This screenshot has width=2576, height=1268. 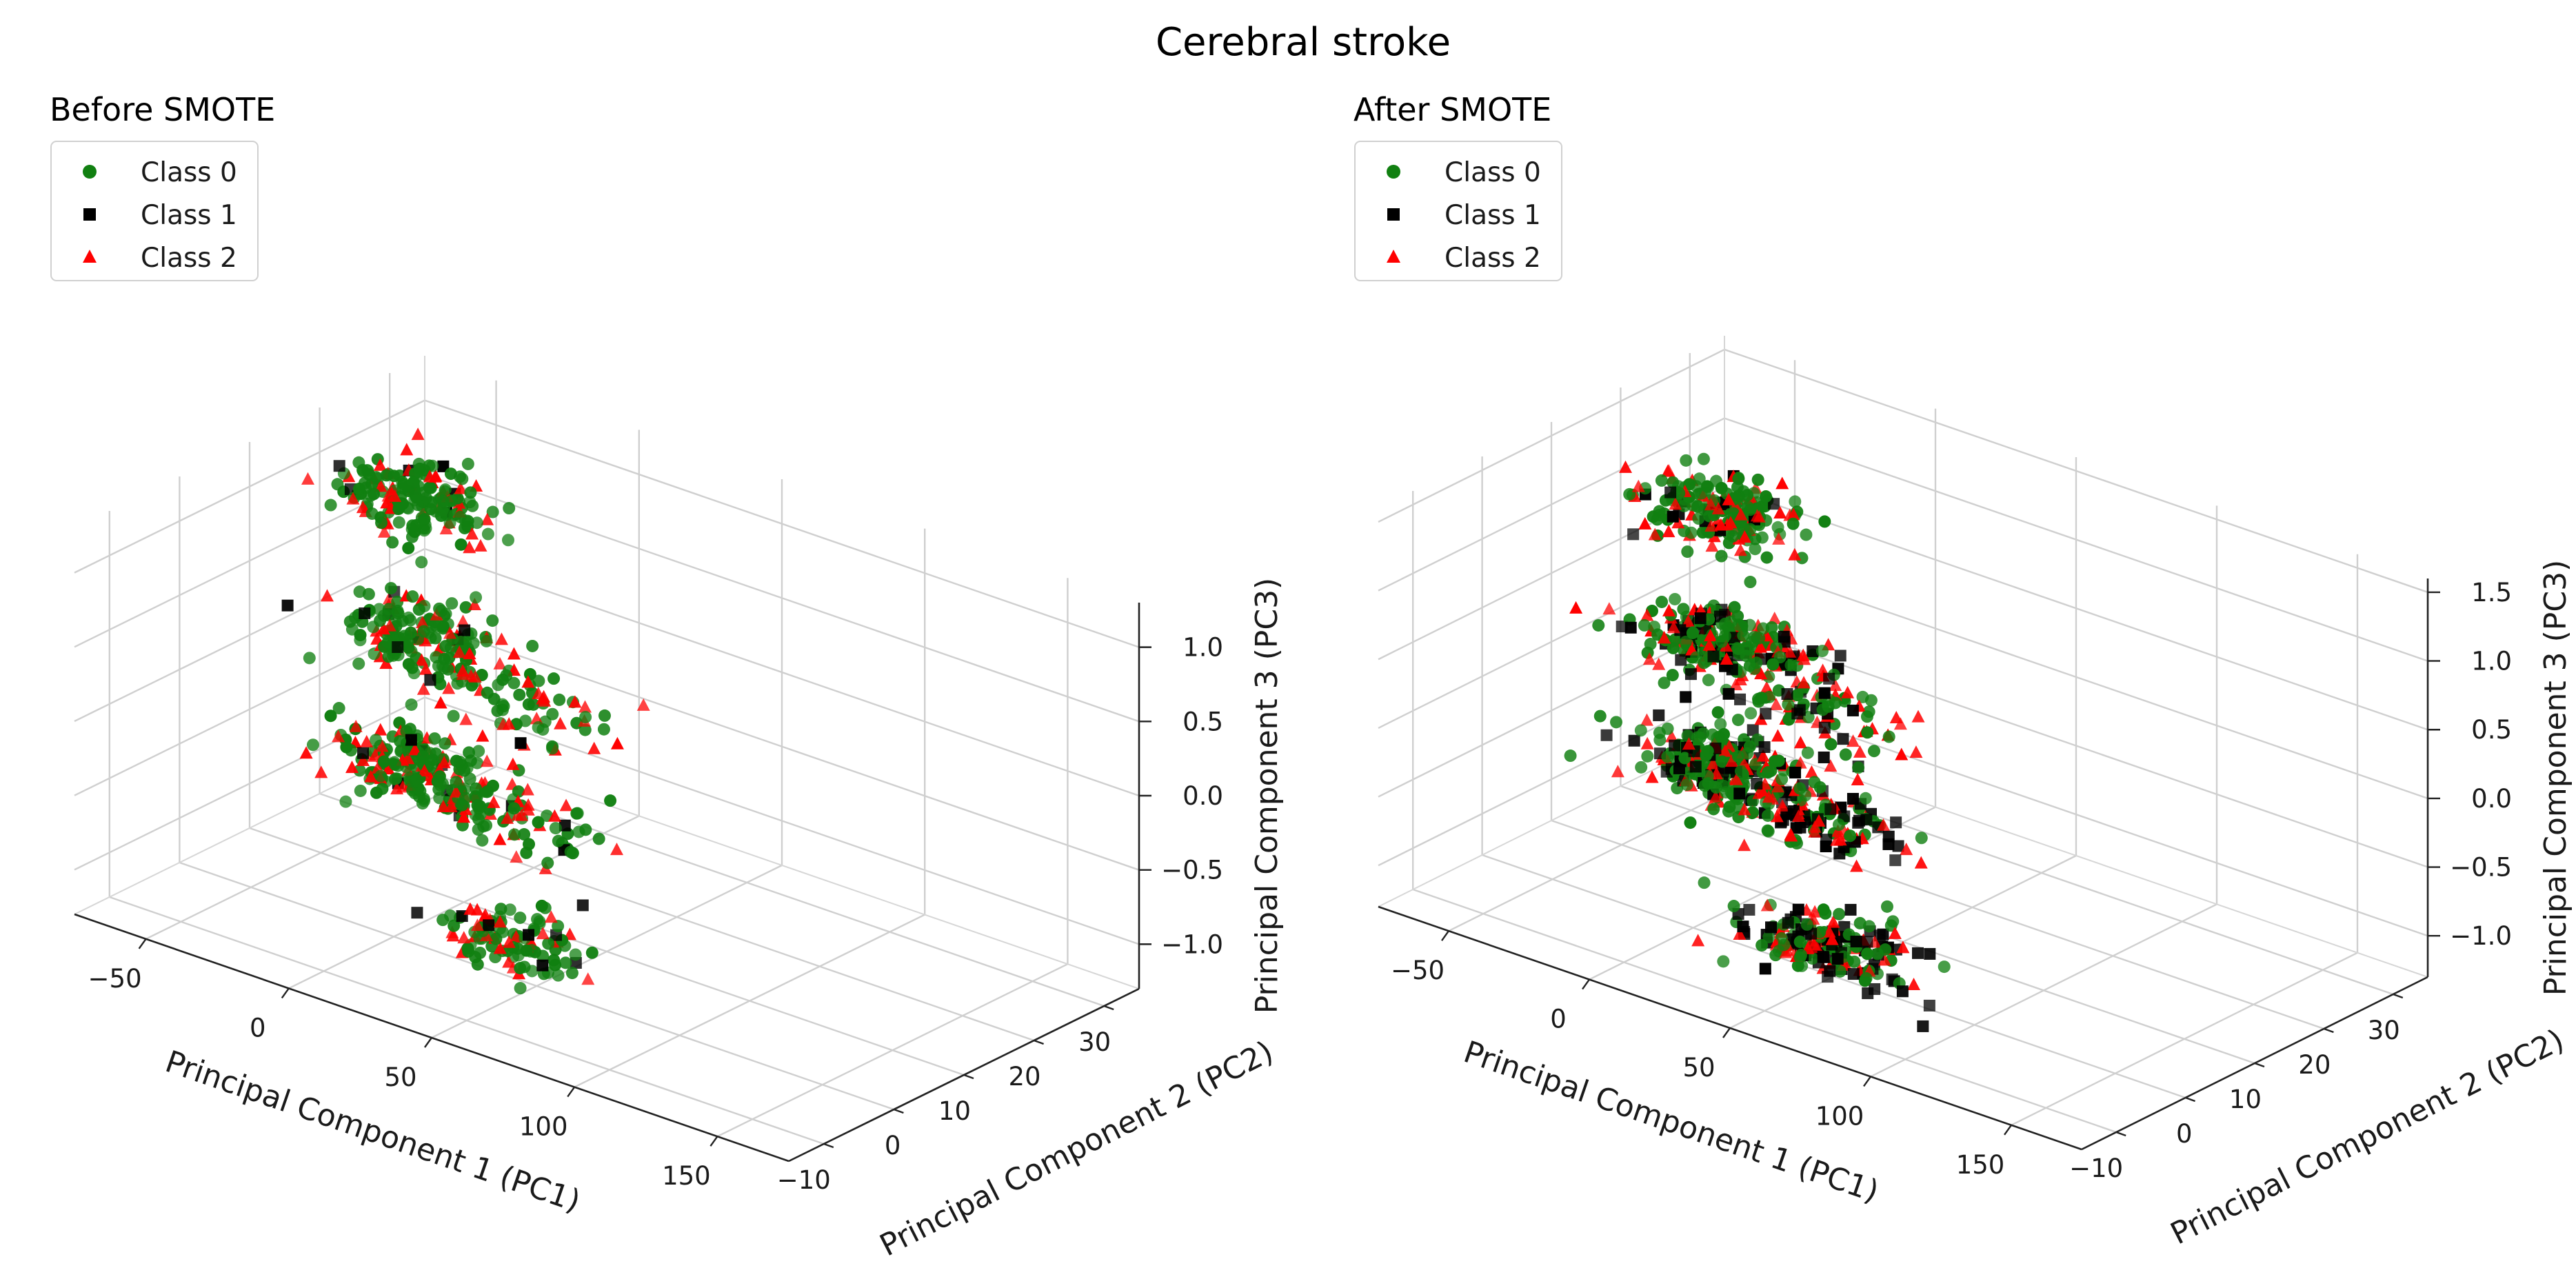 I want to click on z-tick-label: −1.0, so click(x=1192, y=944).